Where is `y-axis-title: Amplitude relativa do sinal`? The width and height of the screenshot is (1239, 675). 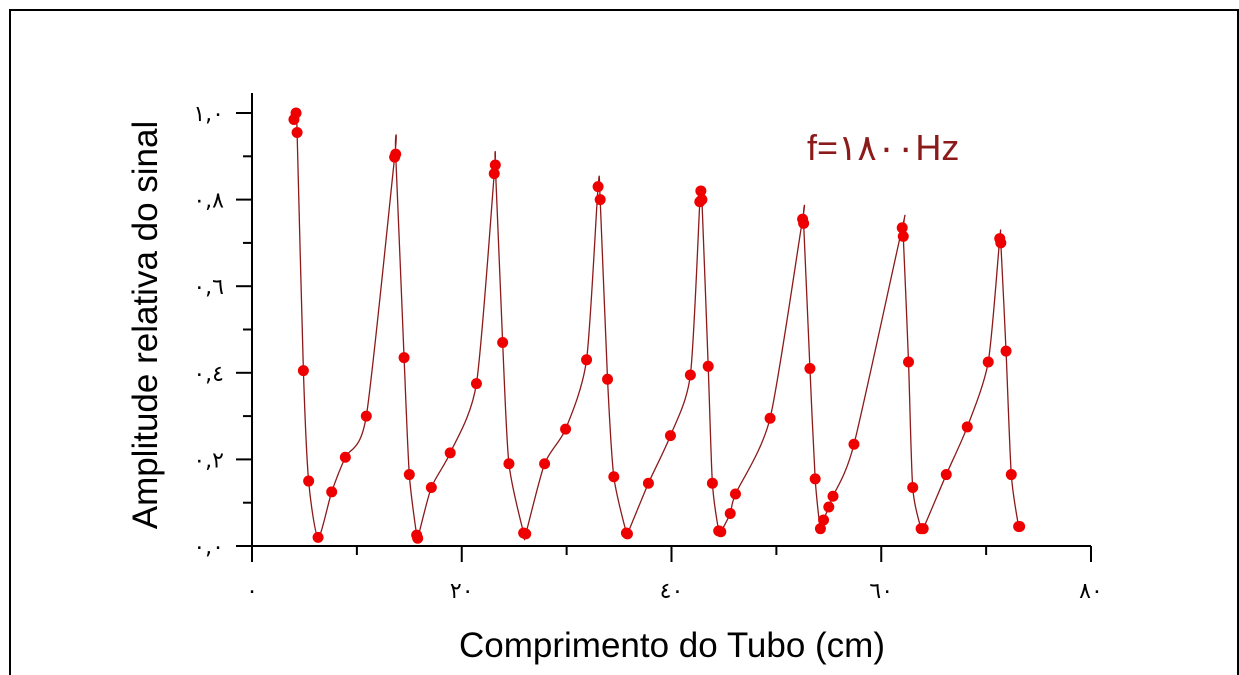
y-axis-title: Amplitude relativa do sinal is located at coordinates (145, 325).